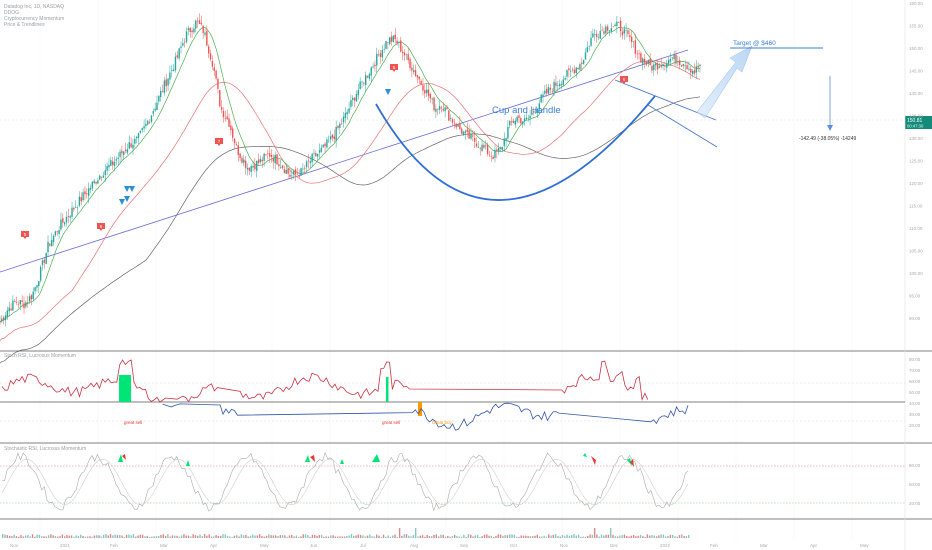  I want to click on stoch-d-line, so click(345, 482).